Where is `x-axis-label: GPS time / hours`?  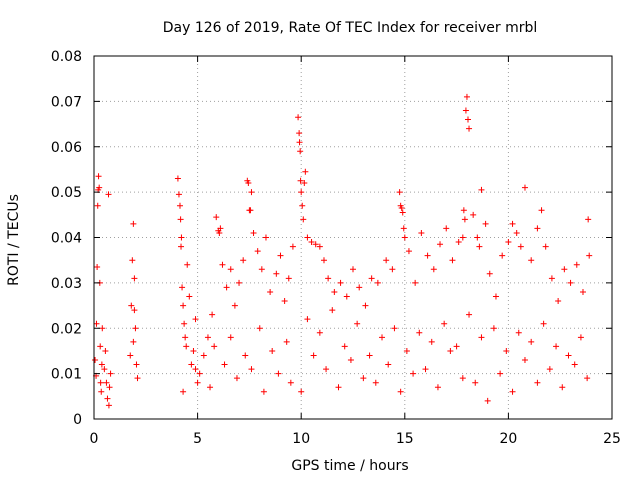
x-axis-label: GPS time / hours is located at coordinates (349, 466).